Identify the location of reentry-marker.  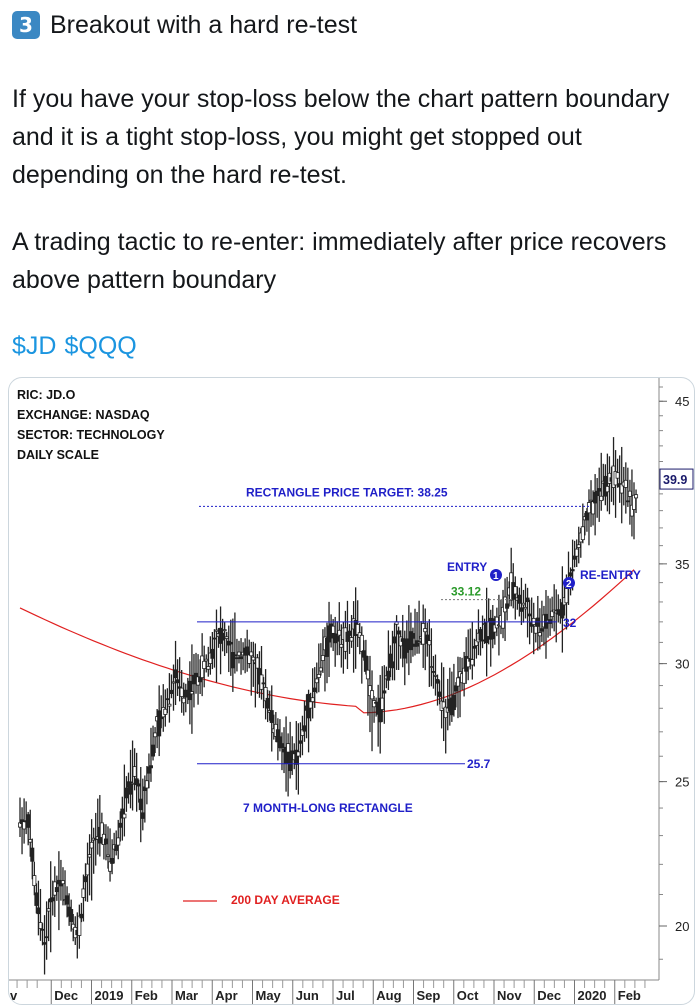
(569, 583).